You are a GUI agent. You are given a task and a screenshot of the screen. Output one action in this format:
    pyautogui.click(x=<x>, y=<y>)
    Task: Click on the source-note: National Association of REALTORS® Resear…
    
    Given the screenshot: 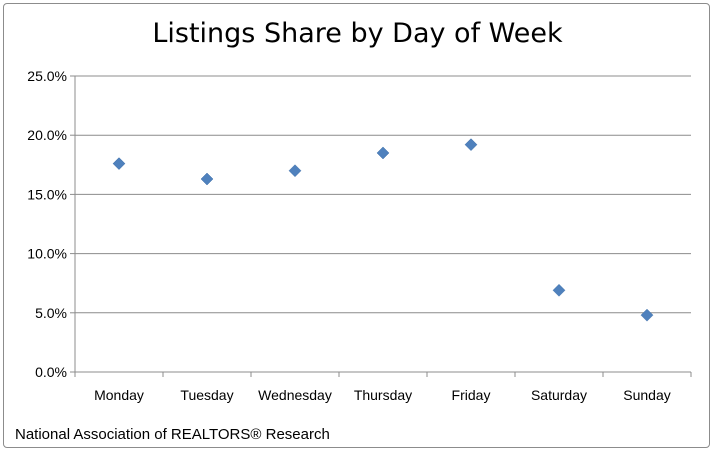 What is the action you would take?
    pyautogui.click(x=172, y=434)
    